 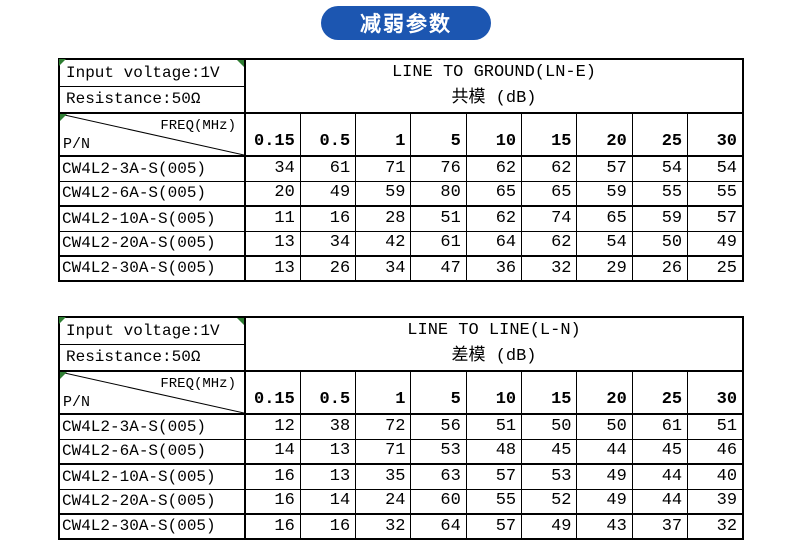 I want to click on value-cell: 24, so click(x=383, y=501).